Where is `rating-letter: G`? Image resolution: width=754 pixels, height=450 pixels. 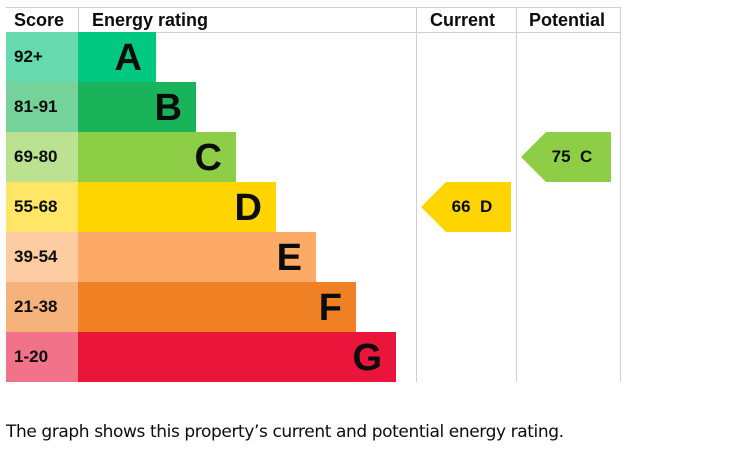
rating-letter: G is located at coordinates (367, 358).